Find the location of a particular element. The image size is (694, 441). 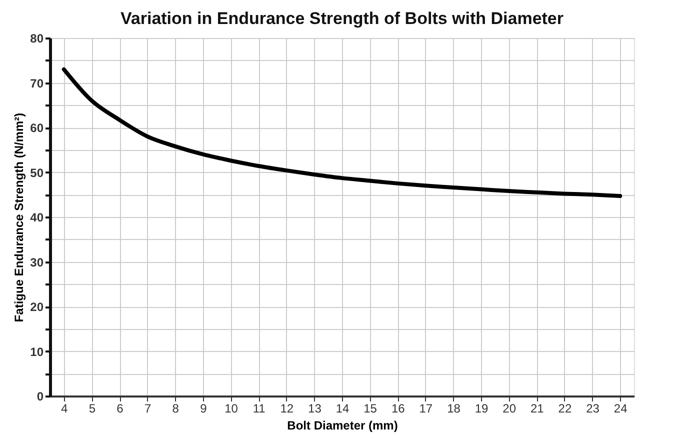

x-tick-label: 4 is located at coordinates (64, 409).